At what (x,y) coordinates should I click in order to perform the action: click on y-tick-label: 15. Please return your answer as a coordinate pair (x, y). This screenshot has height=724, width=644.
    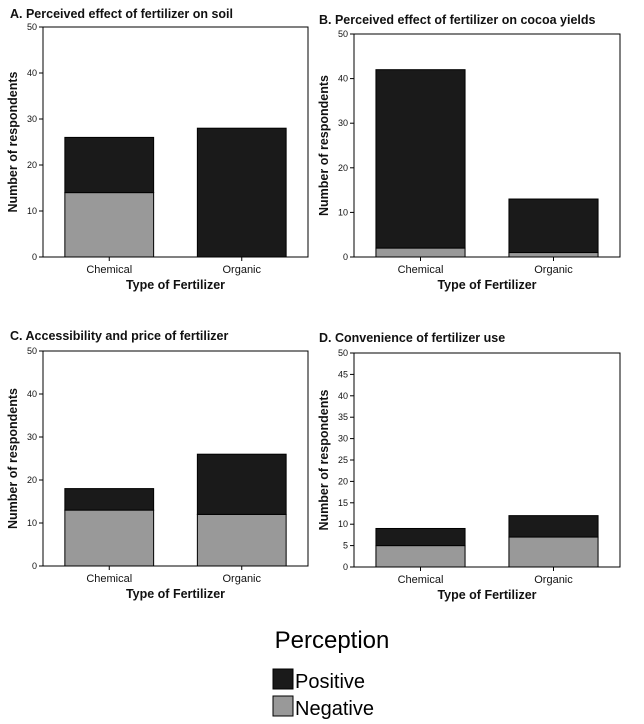
    Looking at the image, I should click on (343, 503).